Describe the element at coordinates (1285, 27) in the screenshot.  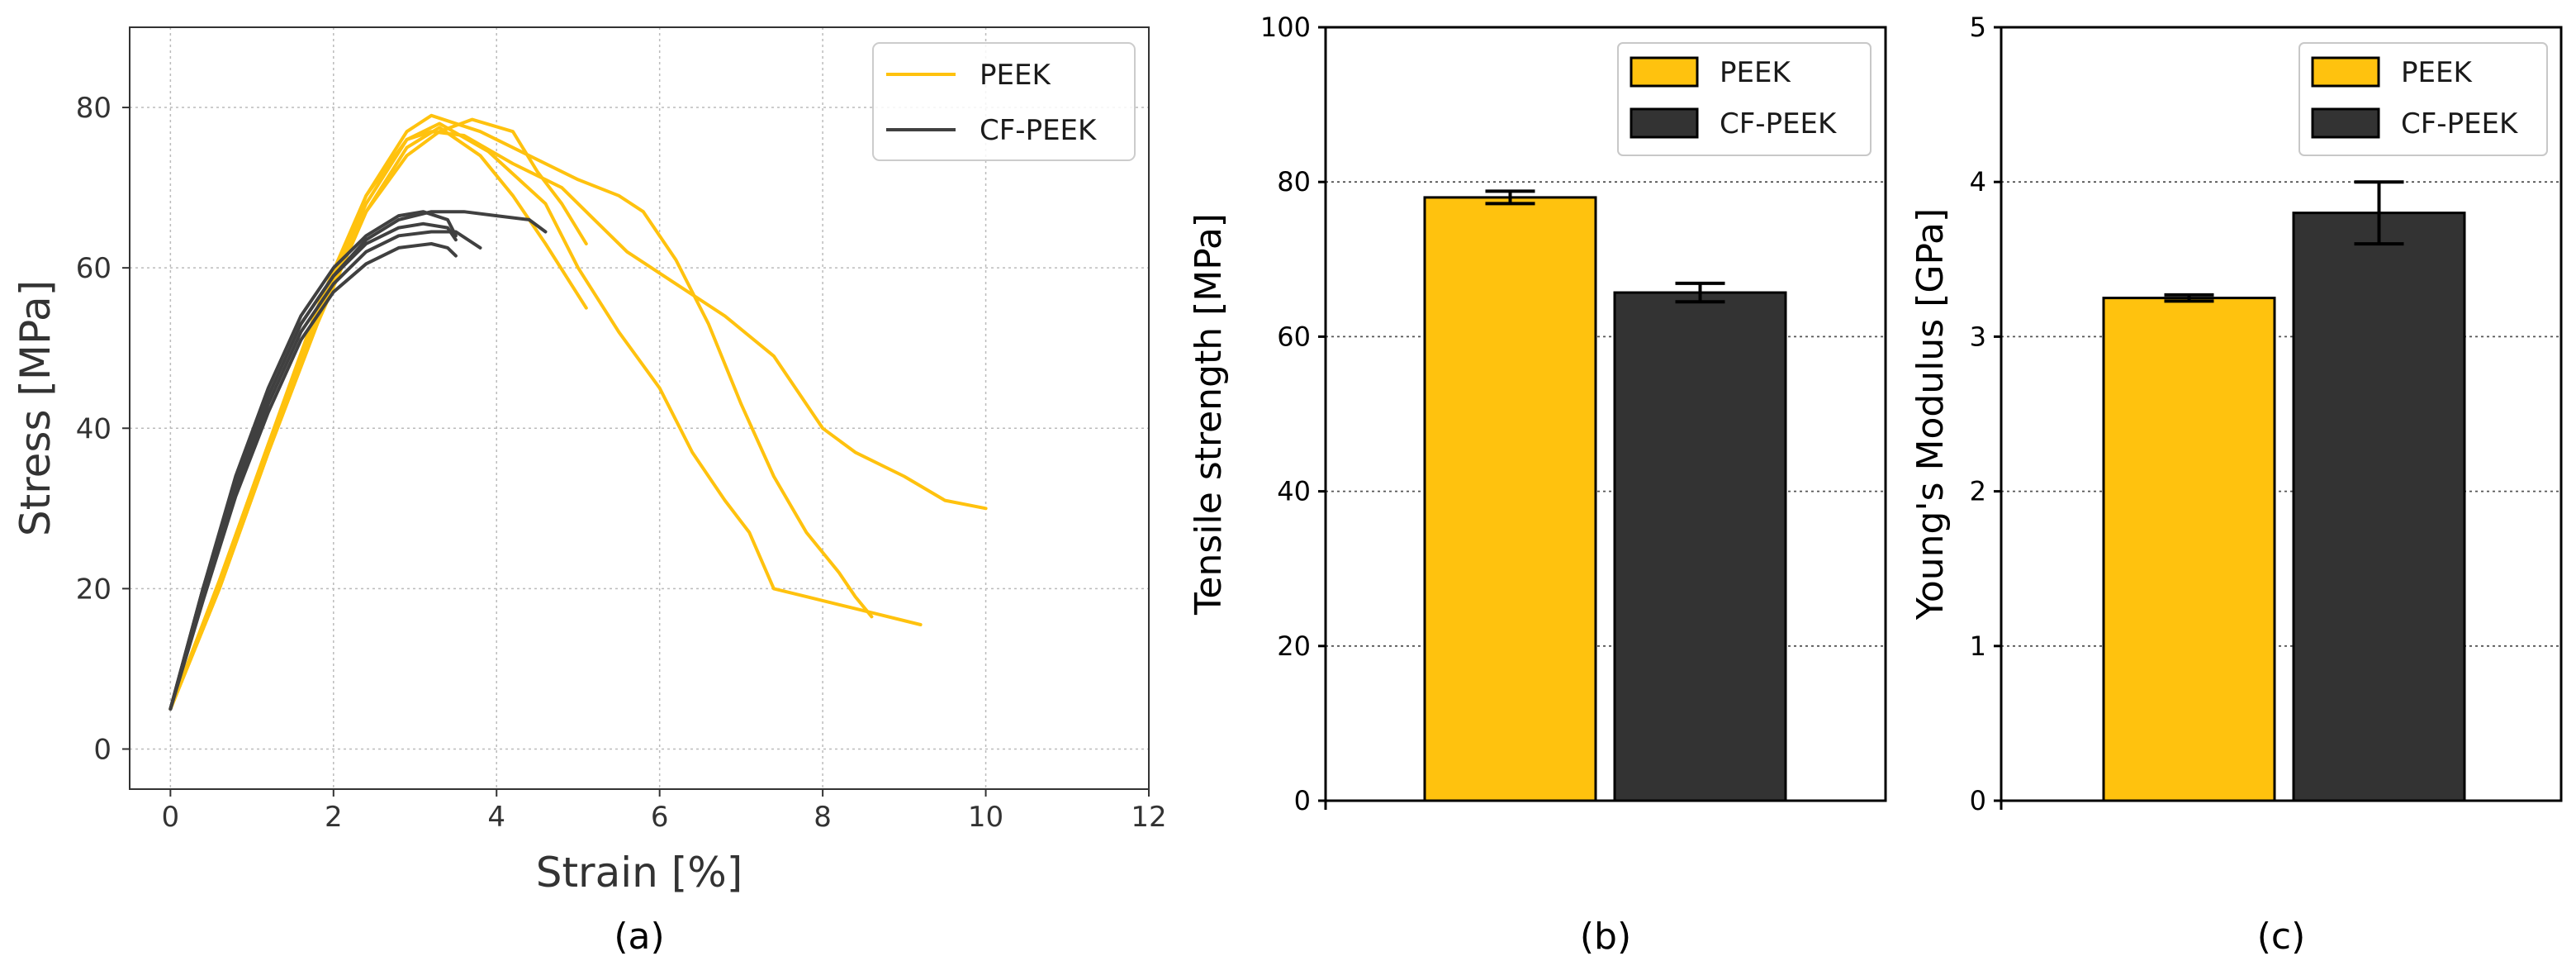
I see `y-tick-label: 100` at that location.